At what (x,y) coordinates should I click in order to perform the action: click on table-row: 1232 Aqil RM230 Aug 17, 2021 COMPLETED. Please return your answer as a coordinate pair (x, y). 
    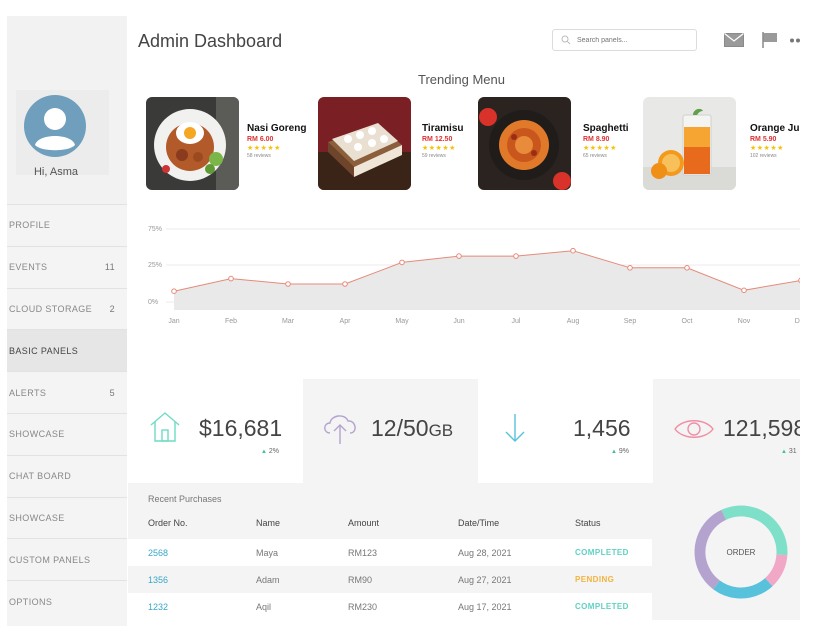
    Looking at the image, I should click on (390, 606).